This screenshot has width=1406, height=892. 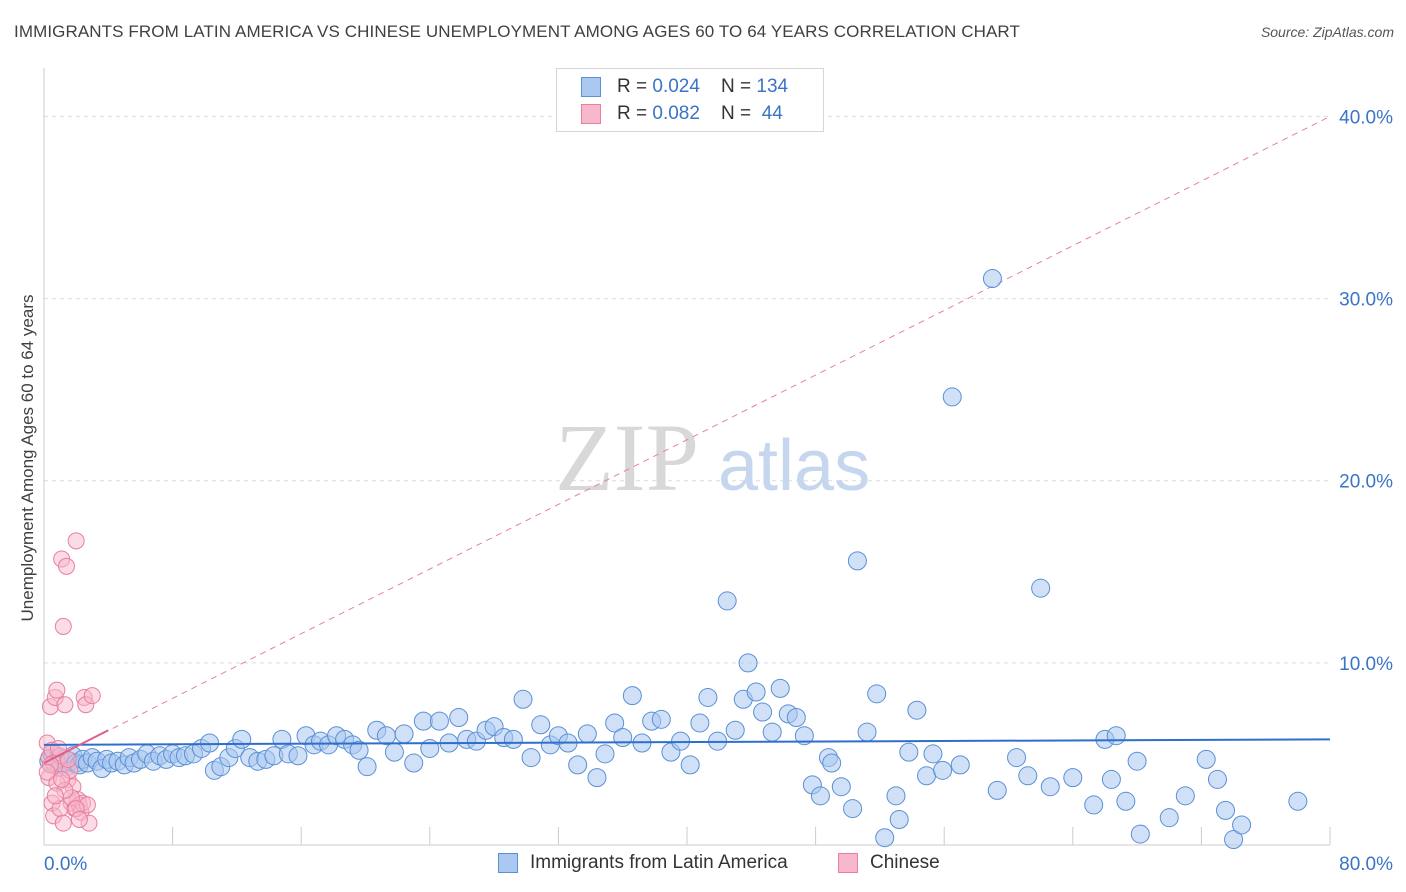 I want to click on y-tick-label: 30.0%, so click(x=1366, y=300).